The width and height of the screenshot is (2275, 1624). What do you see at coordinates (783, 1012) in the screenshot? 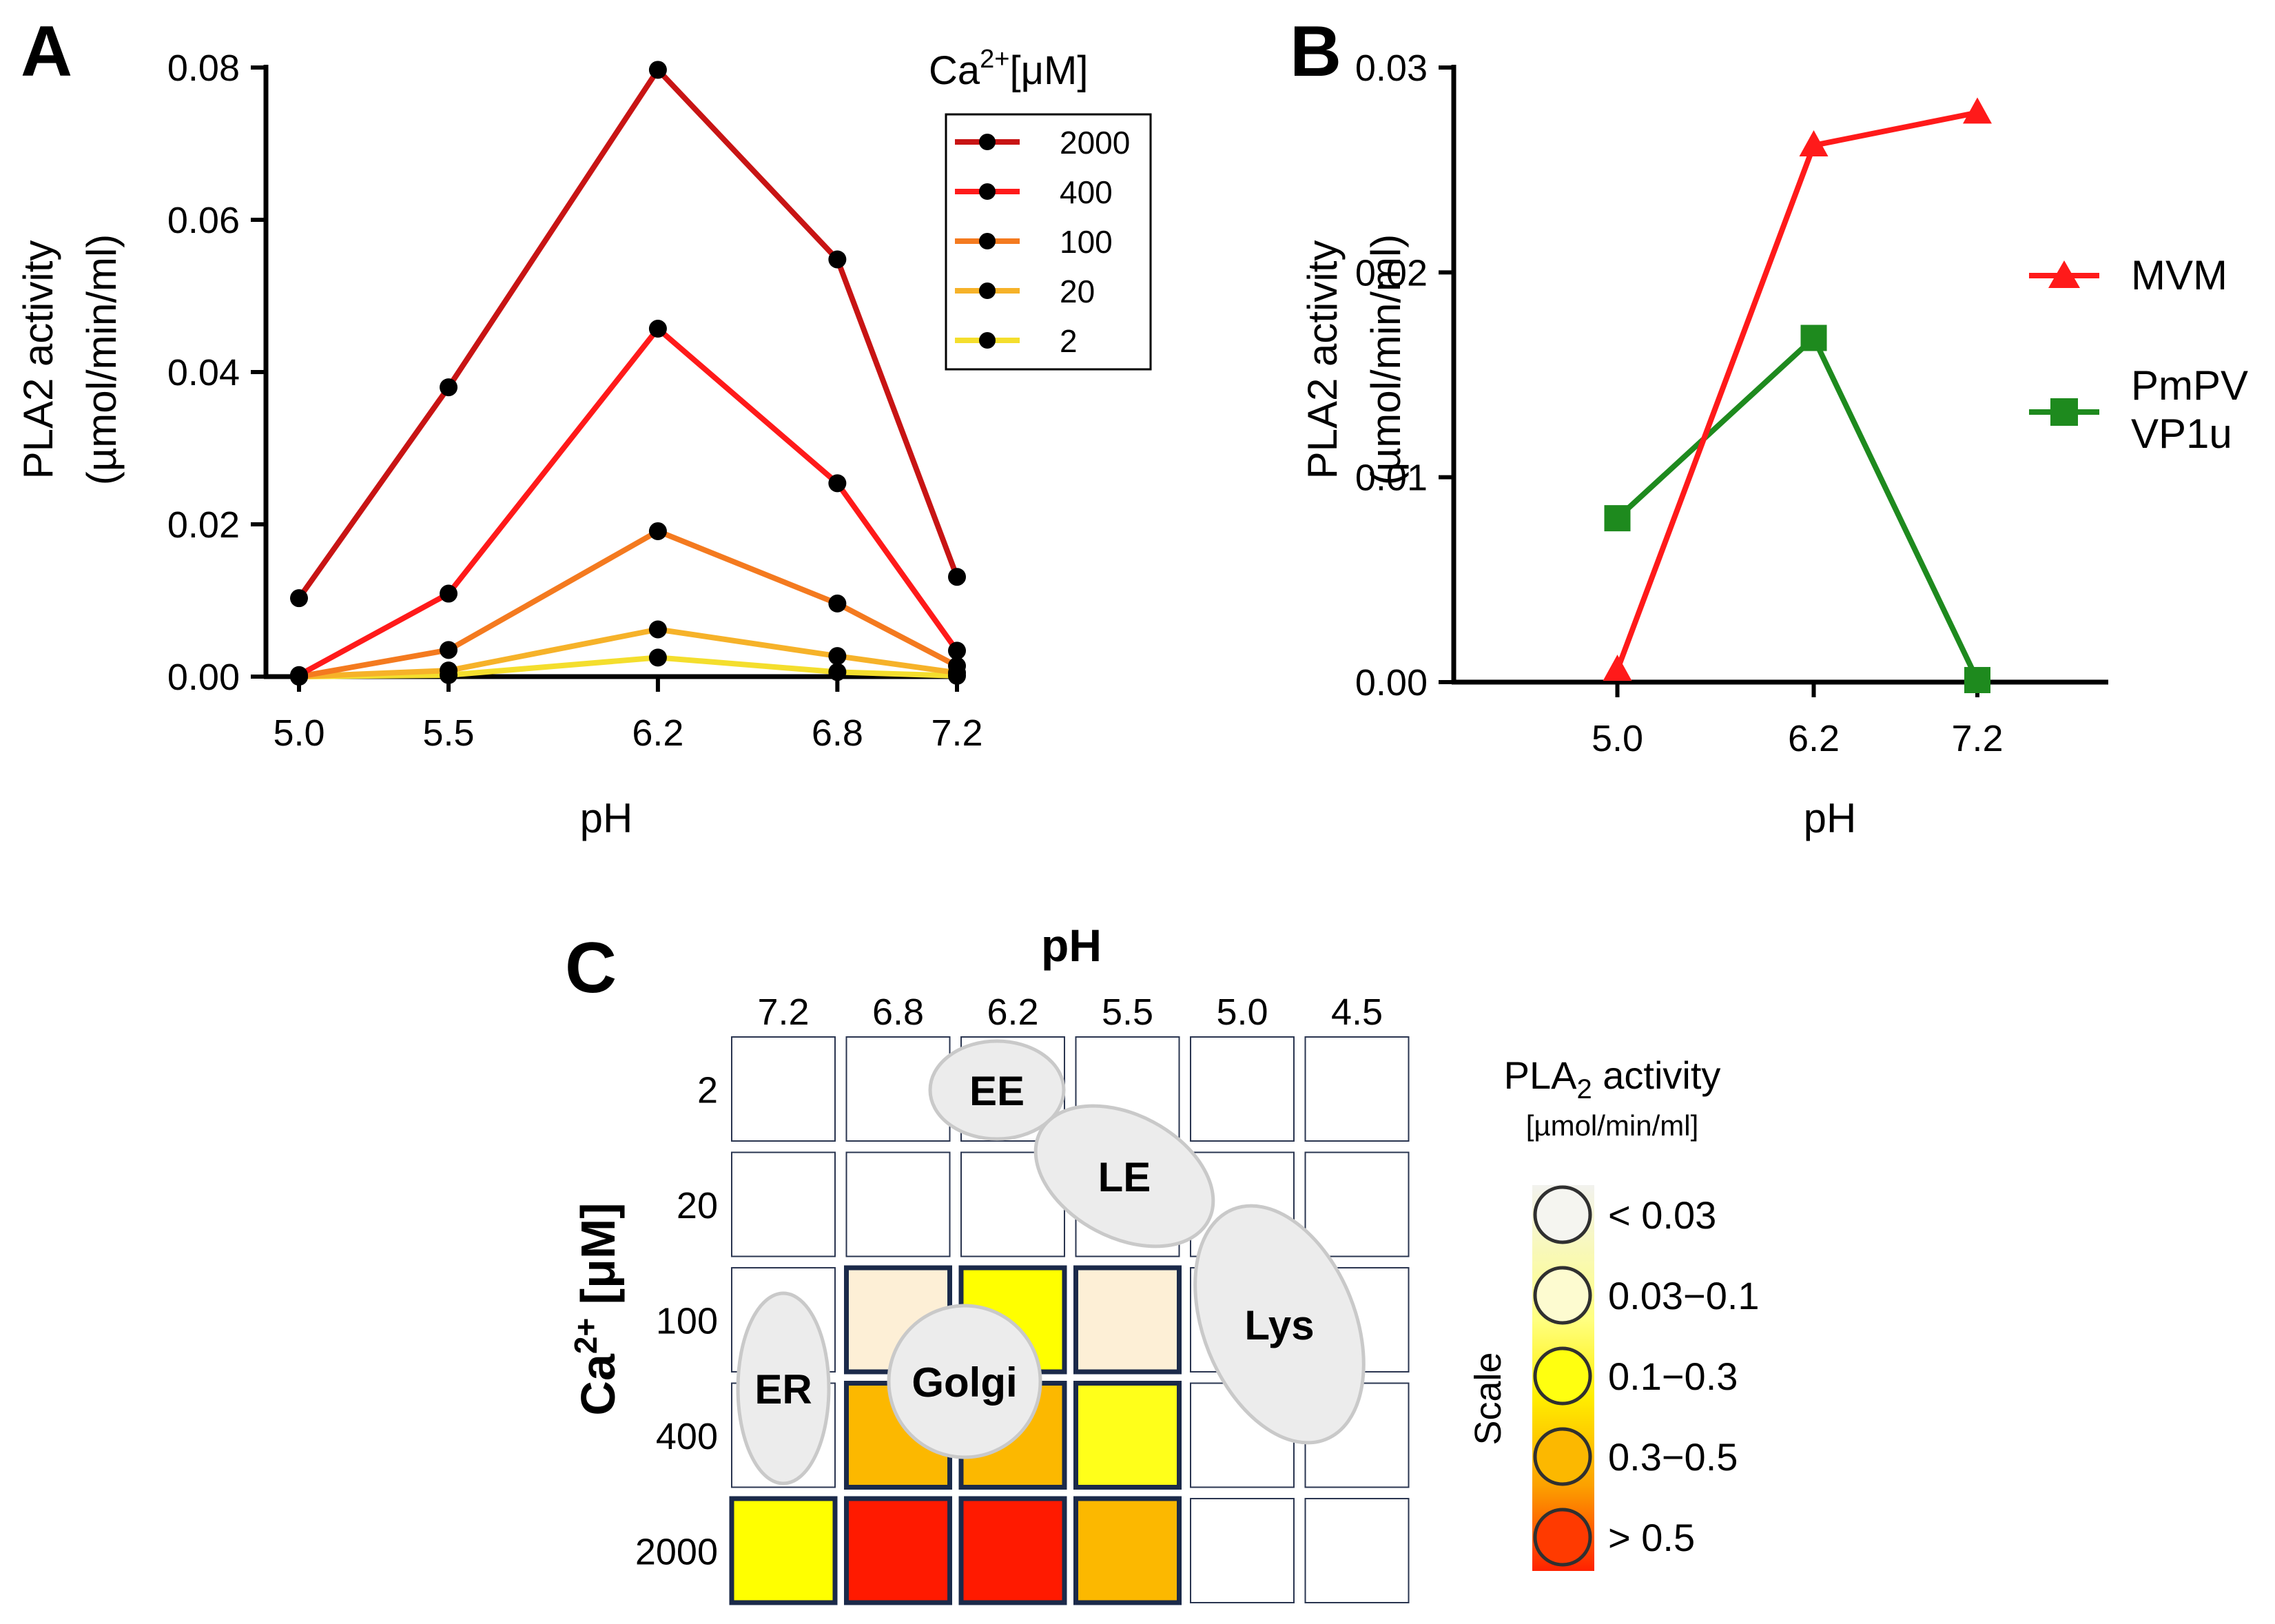
I see `panel-c-x-label: 7.2` at bounding box center [783, 1012].